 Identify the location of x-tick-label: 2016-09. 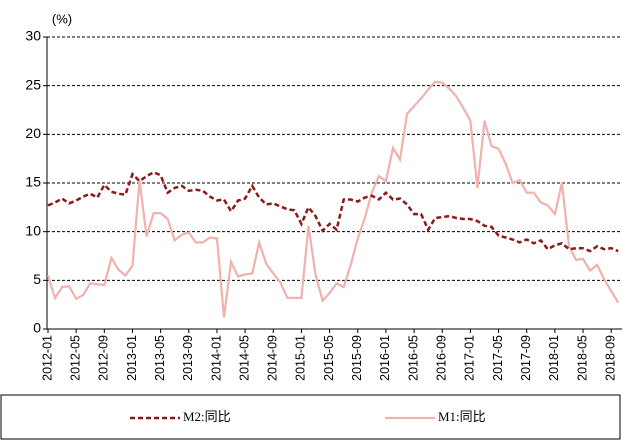
(442, 358).